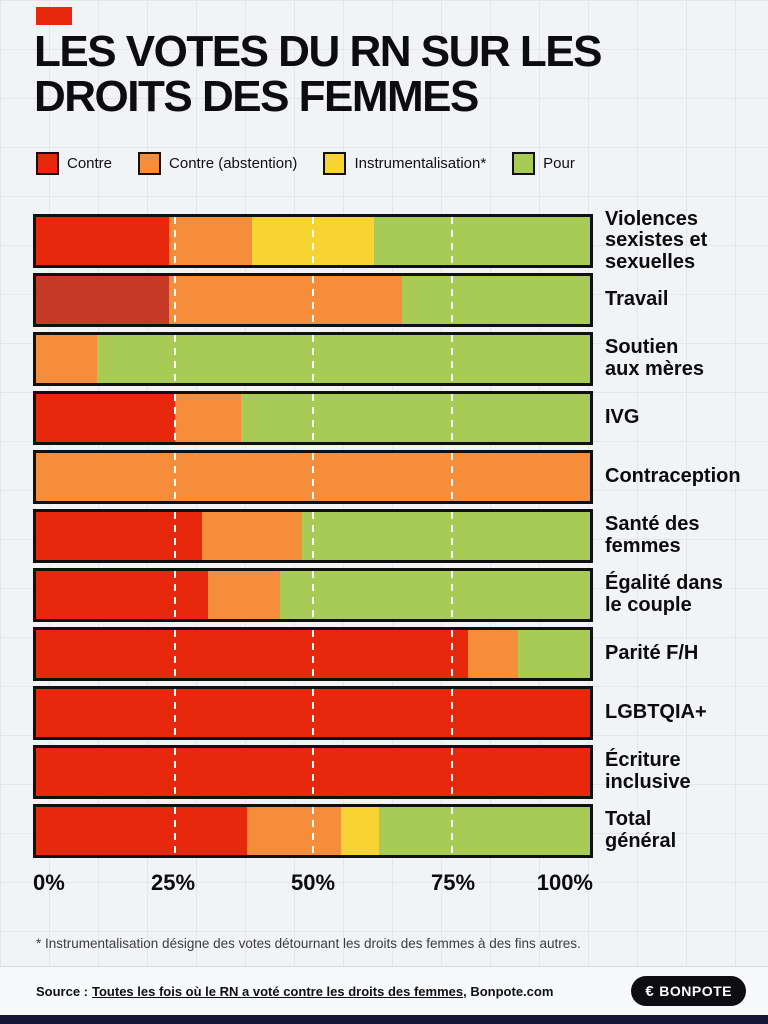 The height and width of the screenshot is (1024, 768). I want to click on legend-swatch-contre-abstention, so click(150, 163).